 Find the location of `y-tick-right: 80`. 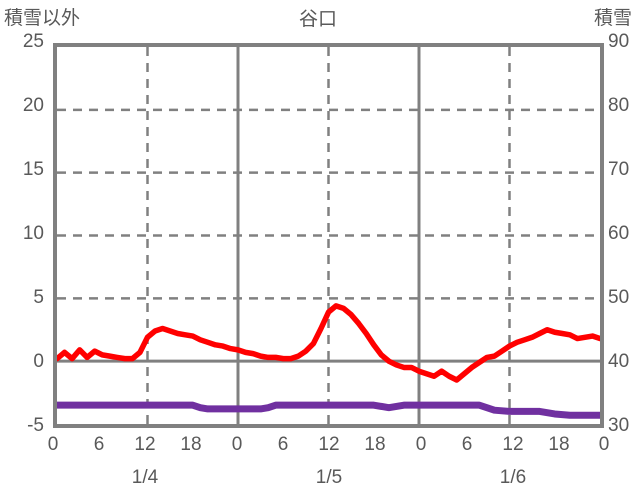

y-tick-right: 80 is located at coordinates (619, 105).